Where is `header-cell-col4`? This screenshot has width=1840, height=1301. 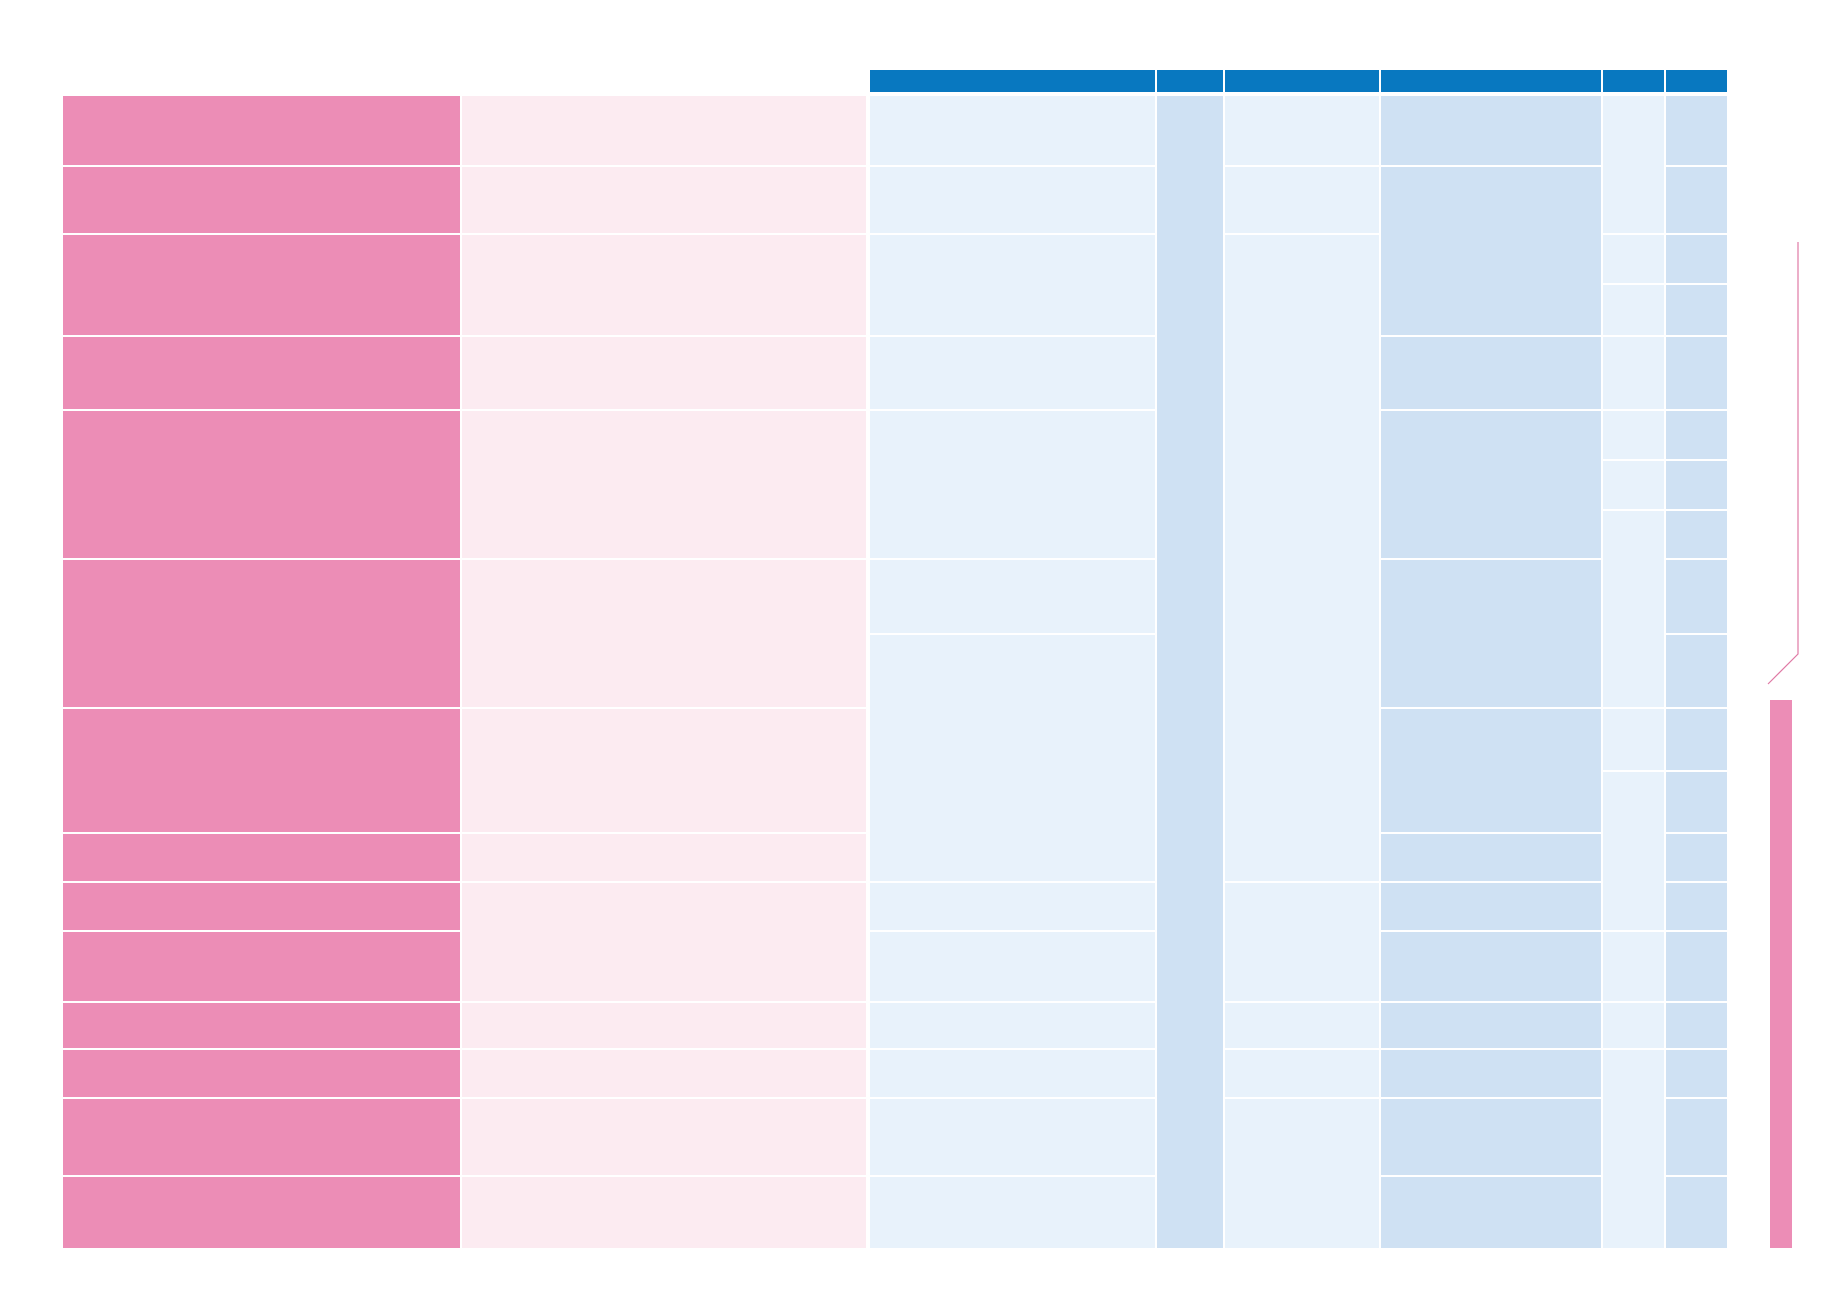
header-cell-col4 is located at coordinates (1190, 81).